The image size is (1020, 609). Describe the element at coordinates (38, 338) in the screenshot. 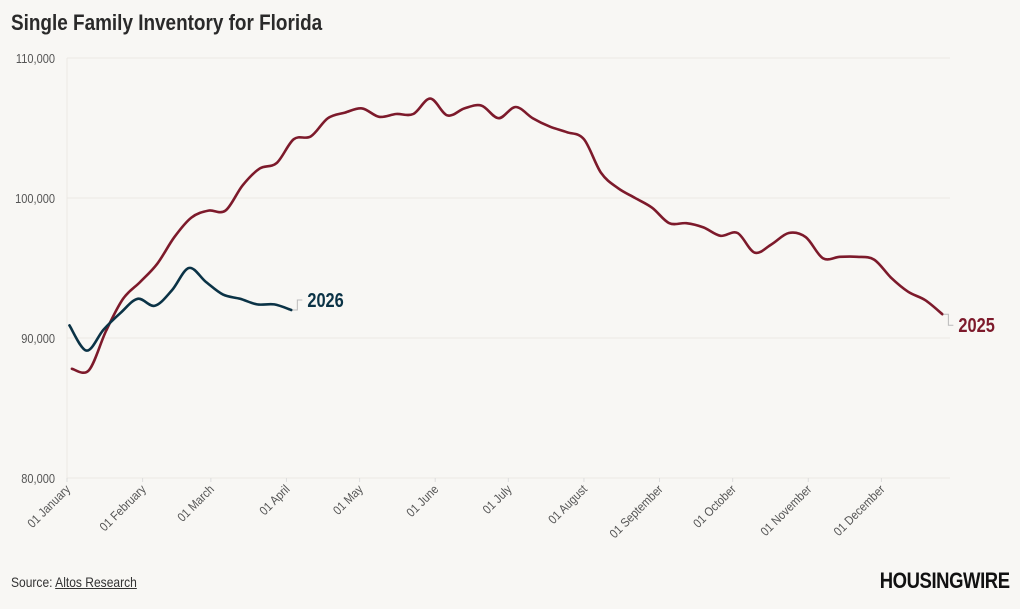

I see `y-tick-label: 90,000` at that location.